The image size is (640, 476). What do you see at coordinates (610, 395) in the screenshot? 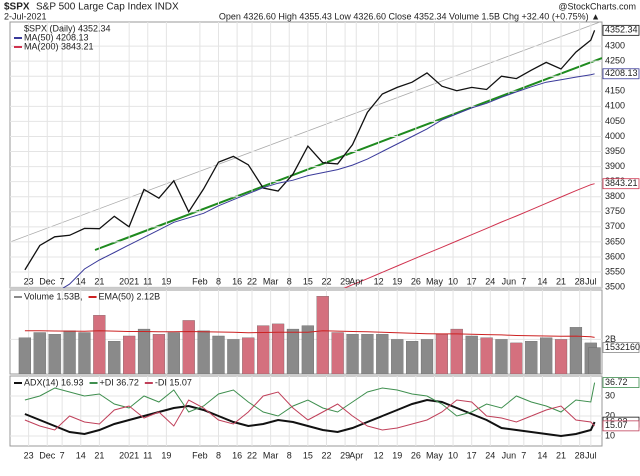
I see `y-tick-label: 30` at bounding box center [610, 395].